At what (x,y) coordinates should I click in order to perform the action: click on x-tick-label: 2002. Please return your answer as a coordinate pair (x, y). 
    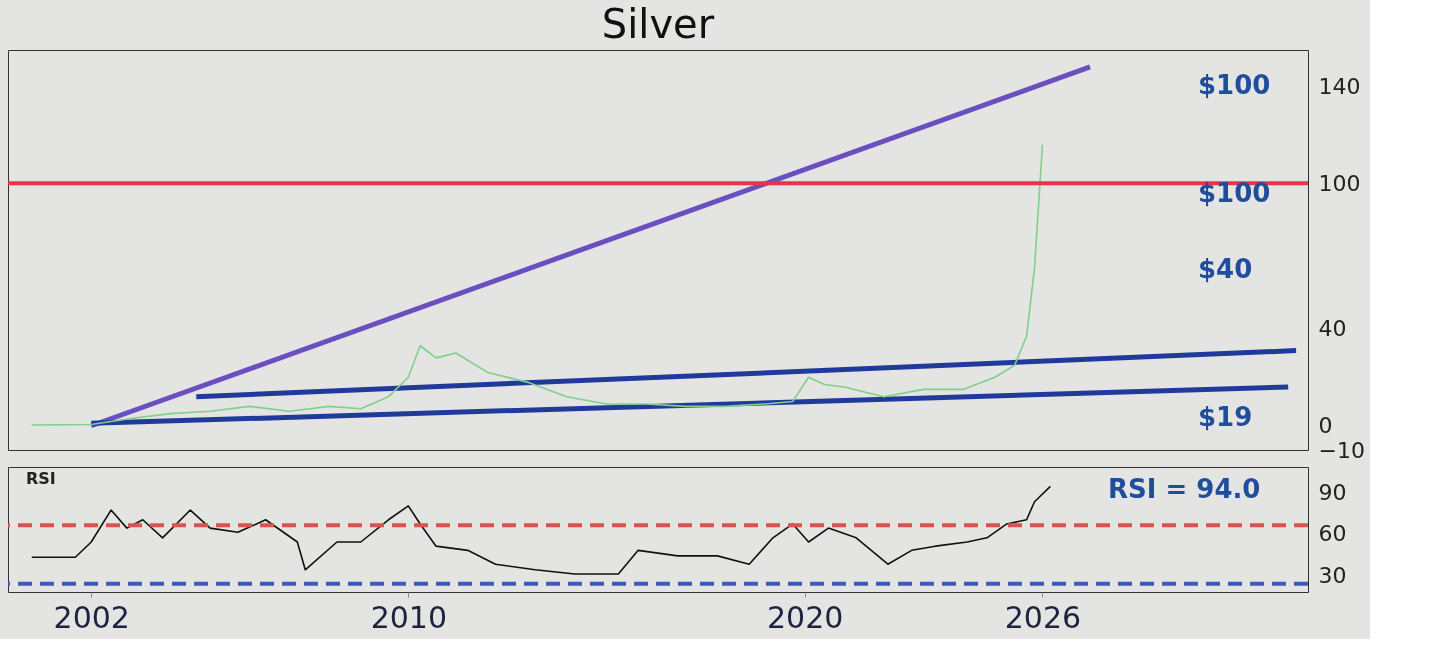
    Looking at the image, I should click on (91, 617).